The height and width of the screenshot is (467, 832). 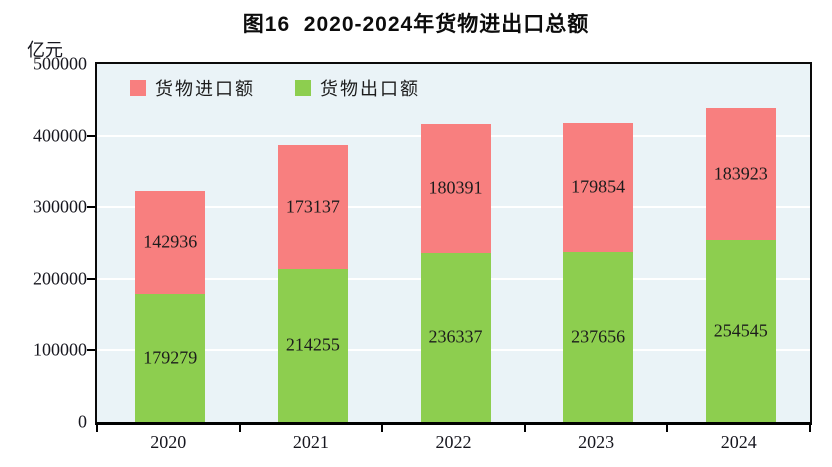 I want to click on x-axis-tick-label: 2021, so click(x=310, y=442).